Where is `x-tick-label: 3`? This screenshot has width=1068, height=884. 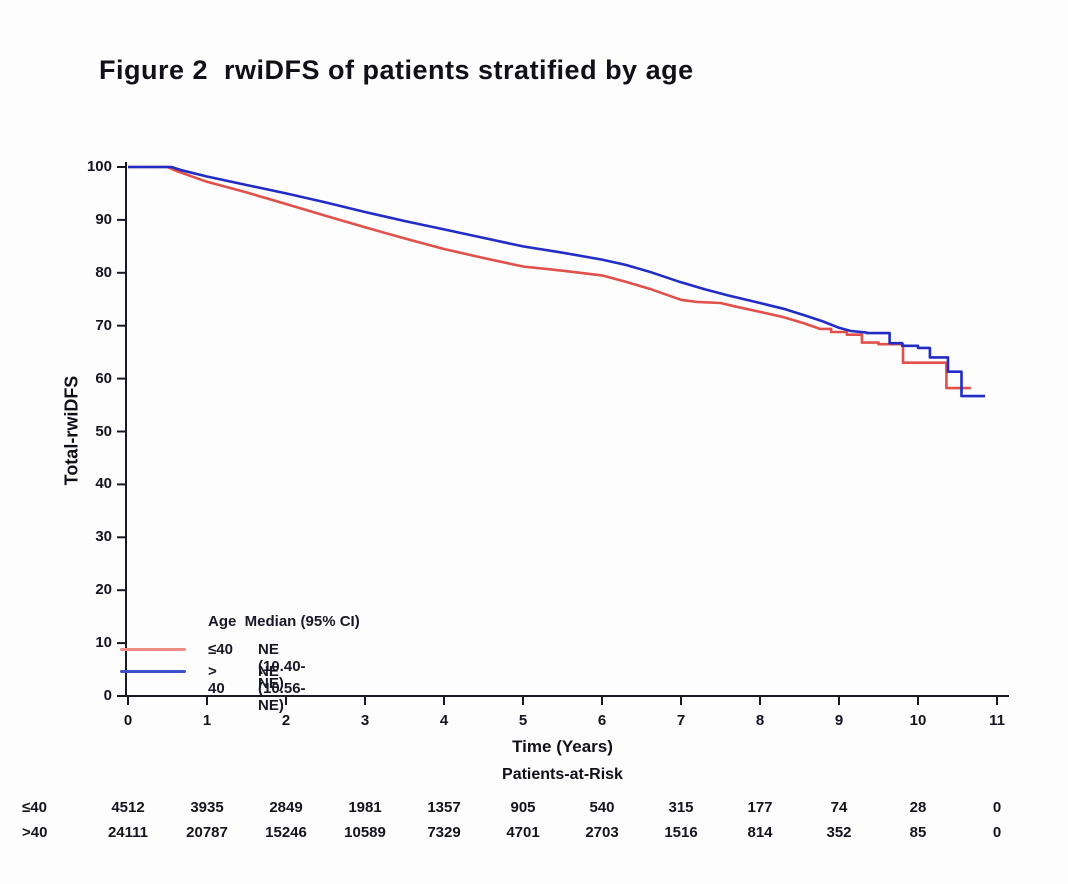
x-tick-label: 3 is located at coordinates (365, 720).